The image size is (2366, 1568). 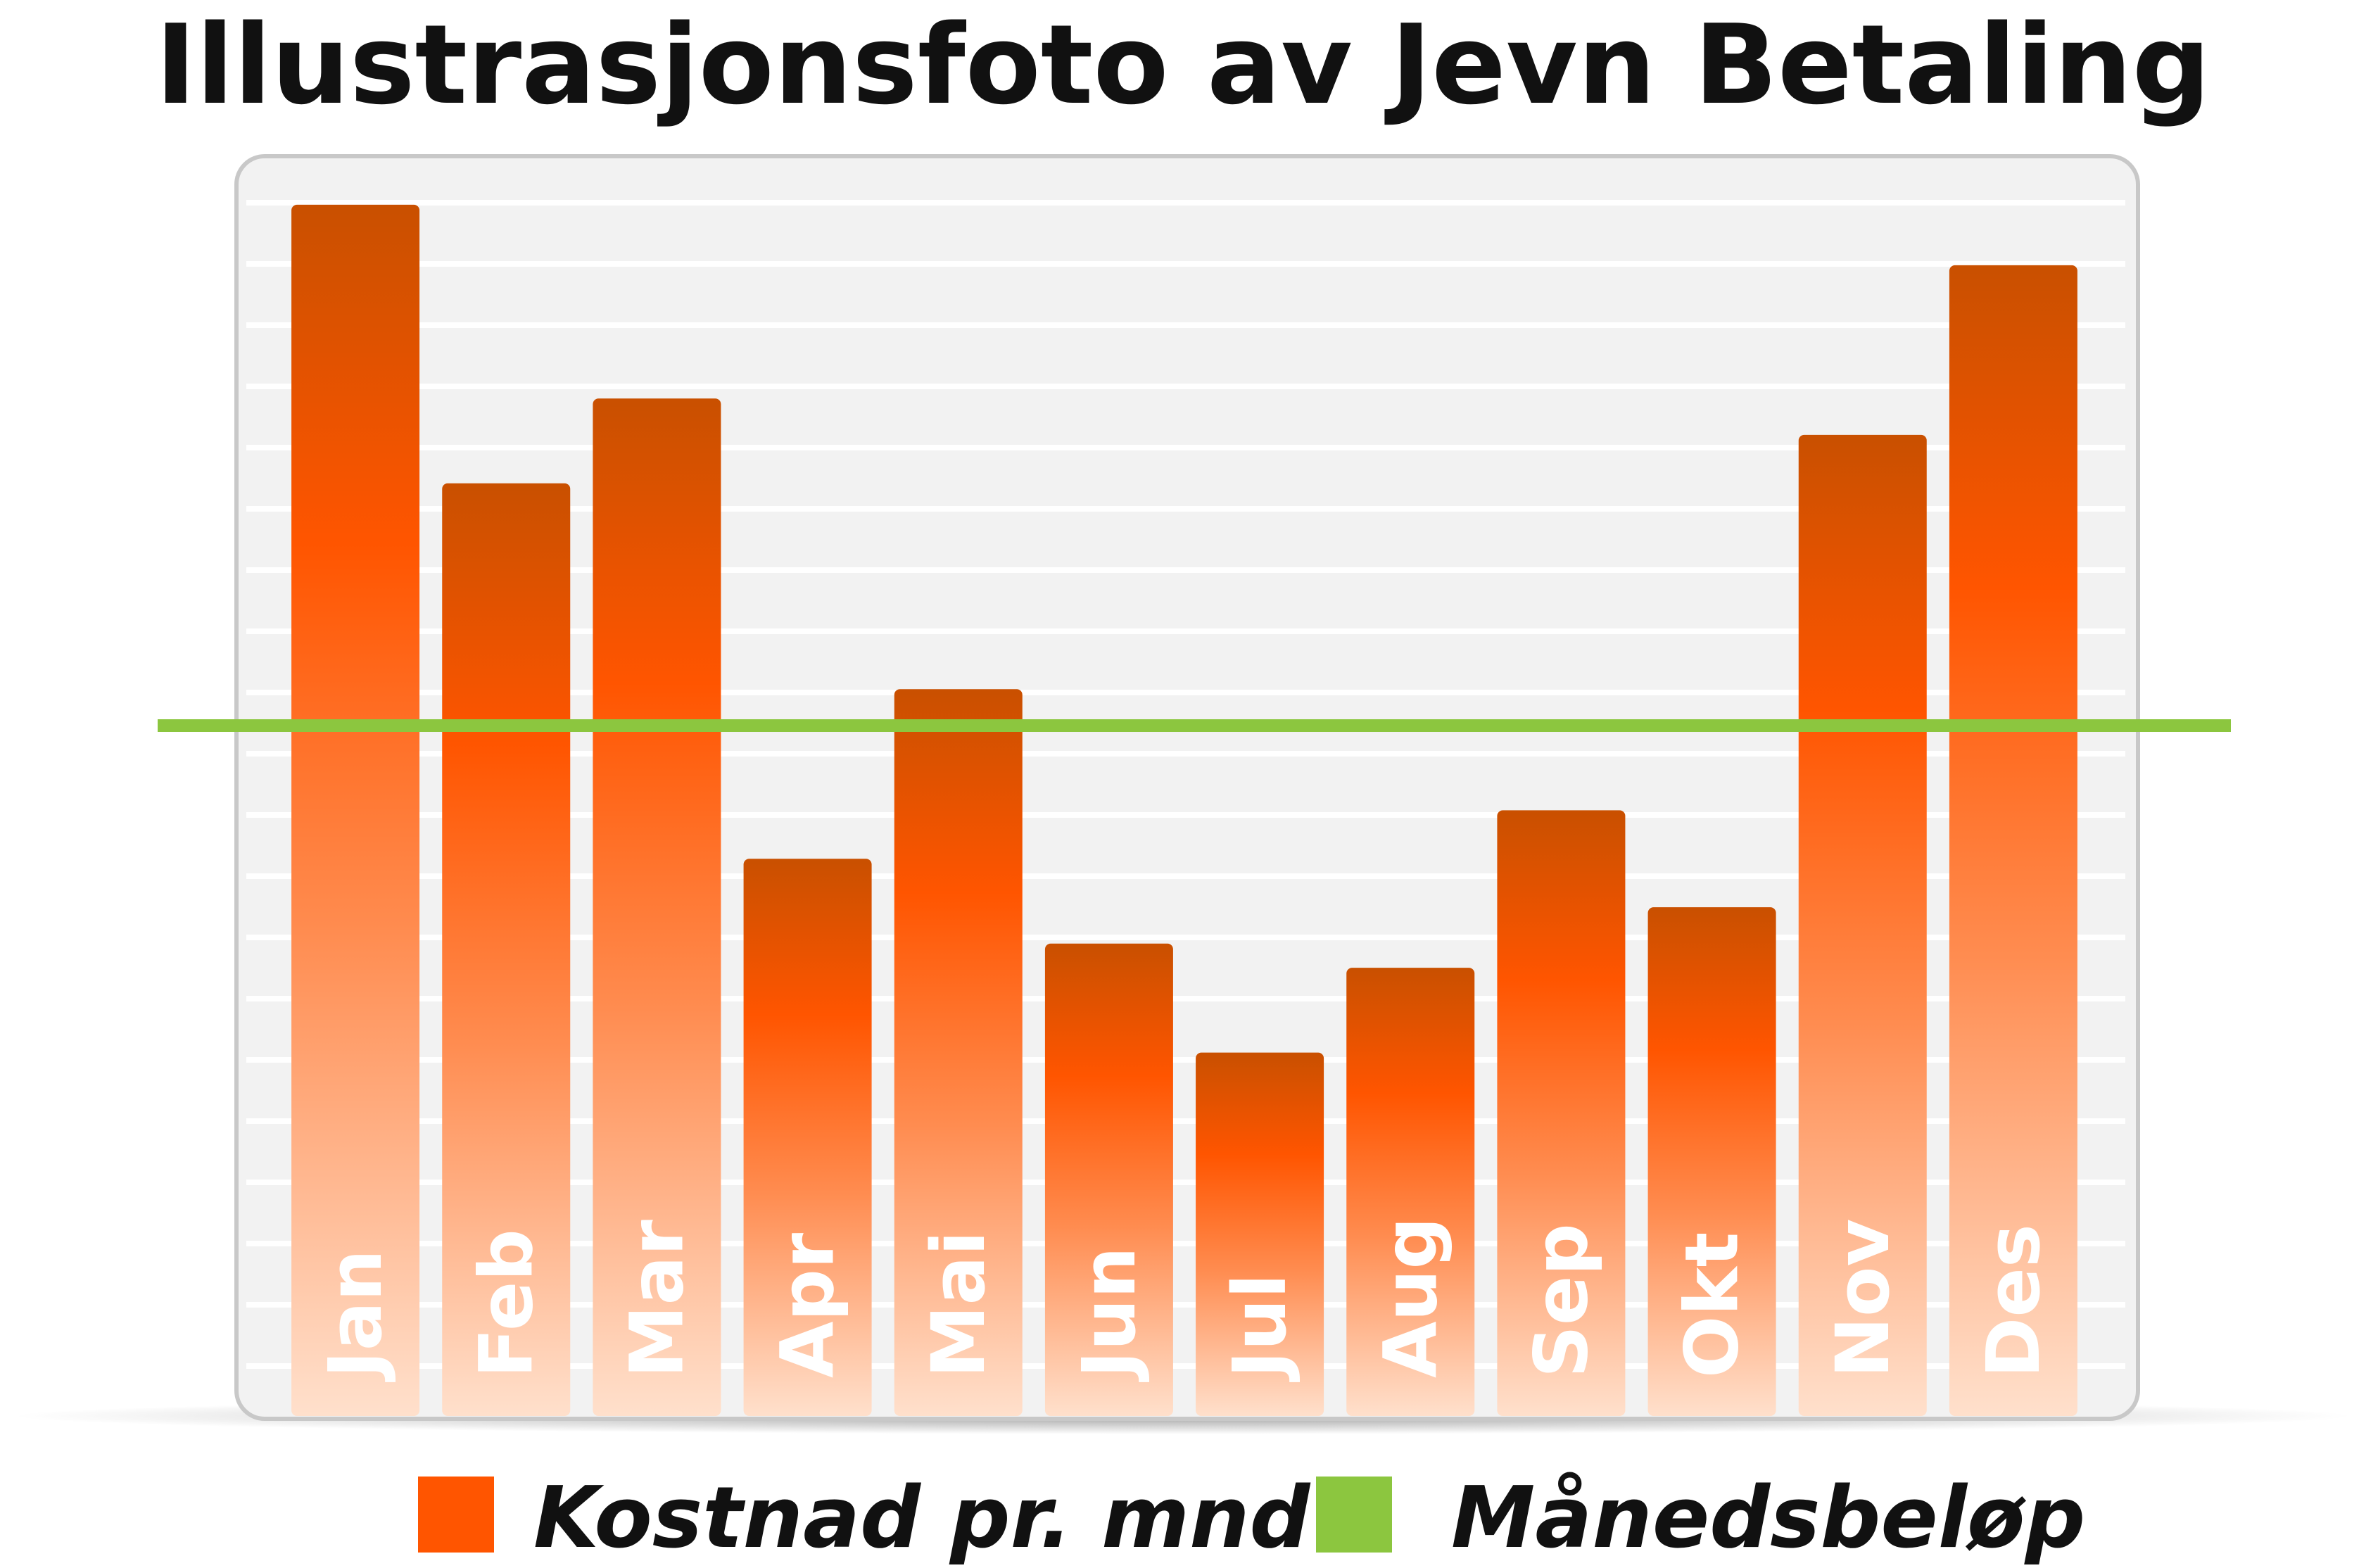 I want to click on bar-jun, so click(x=1108, y=1179).